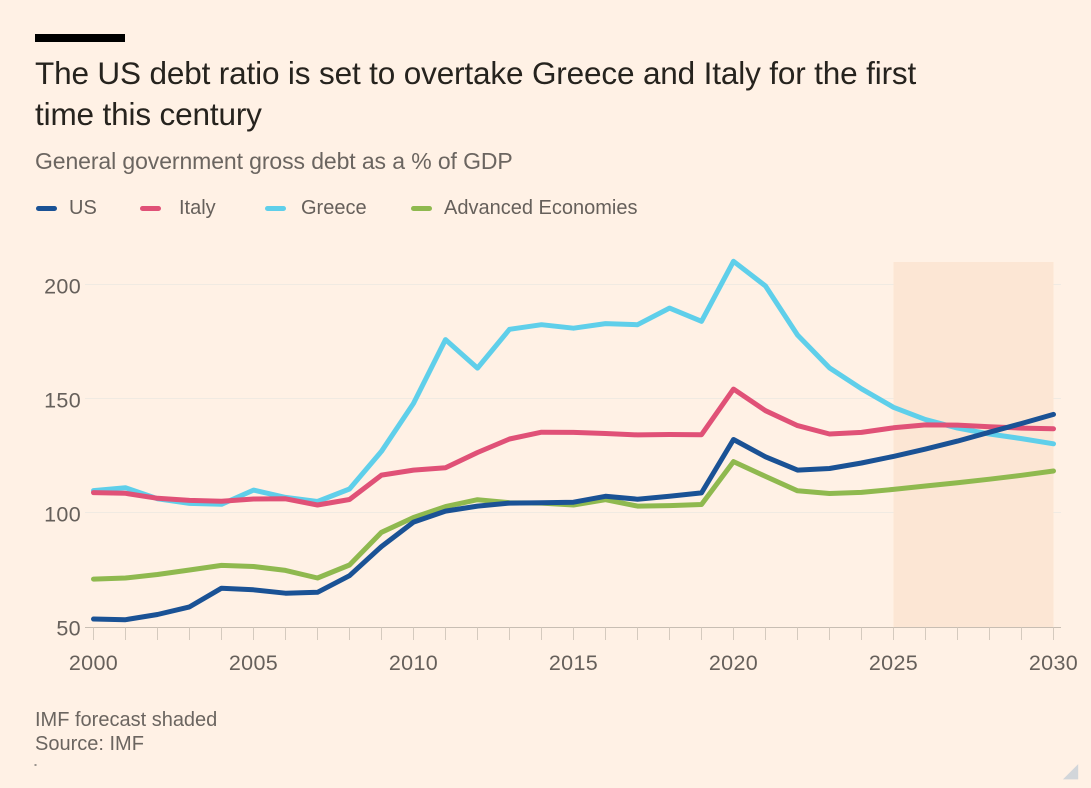 This screenshot has width=1091, height=788. I want to click on svg-text: 2010, so click(413, 663).